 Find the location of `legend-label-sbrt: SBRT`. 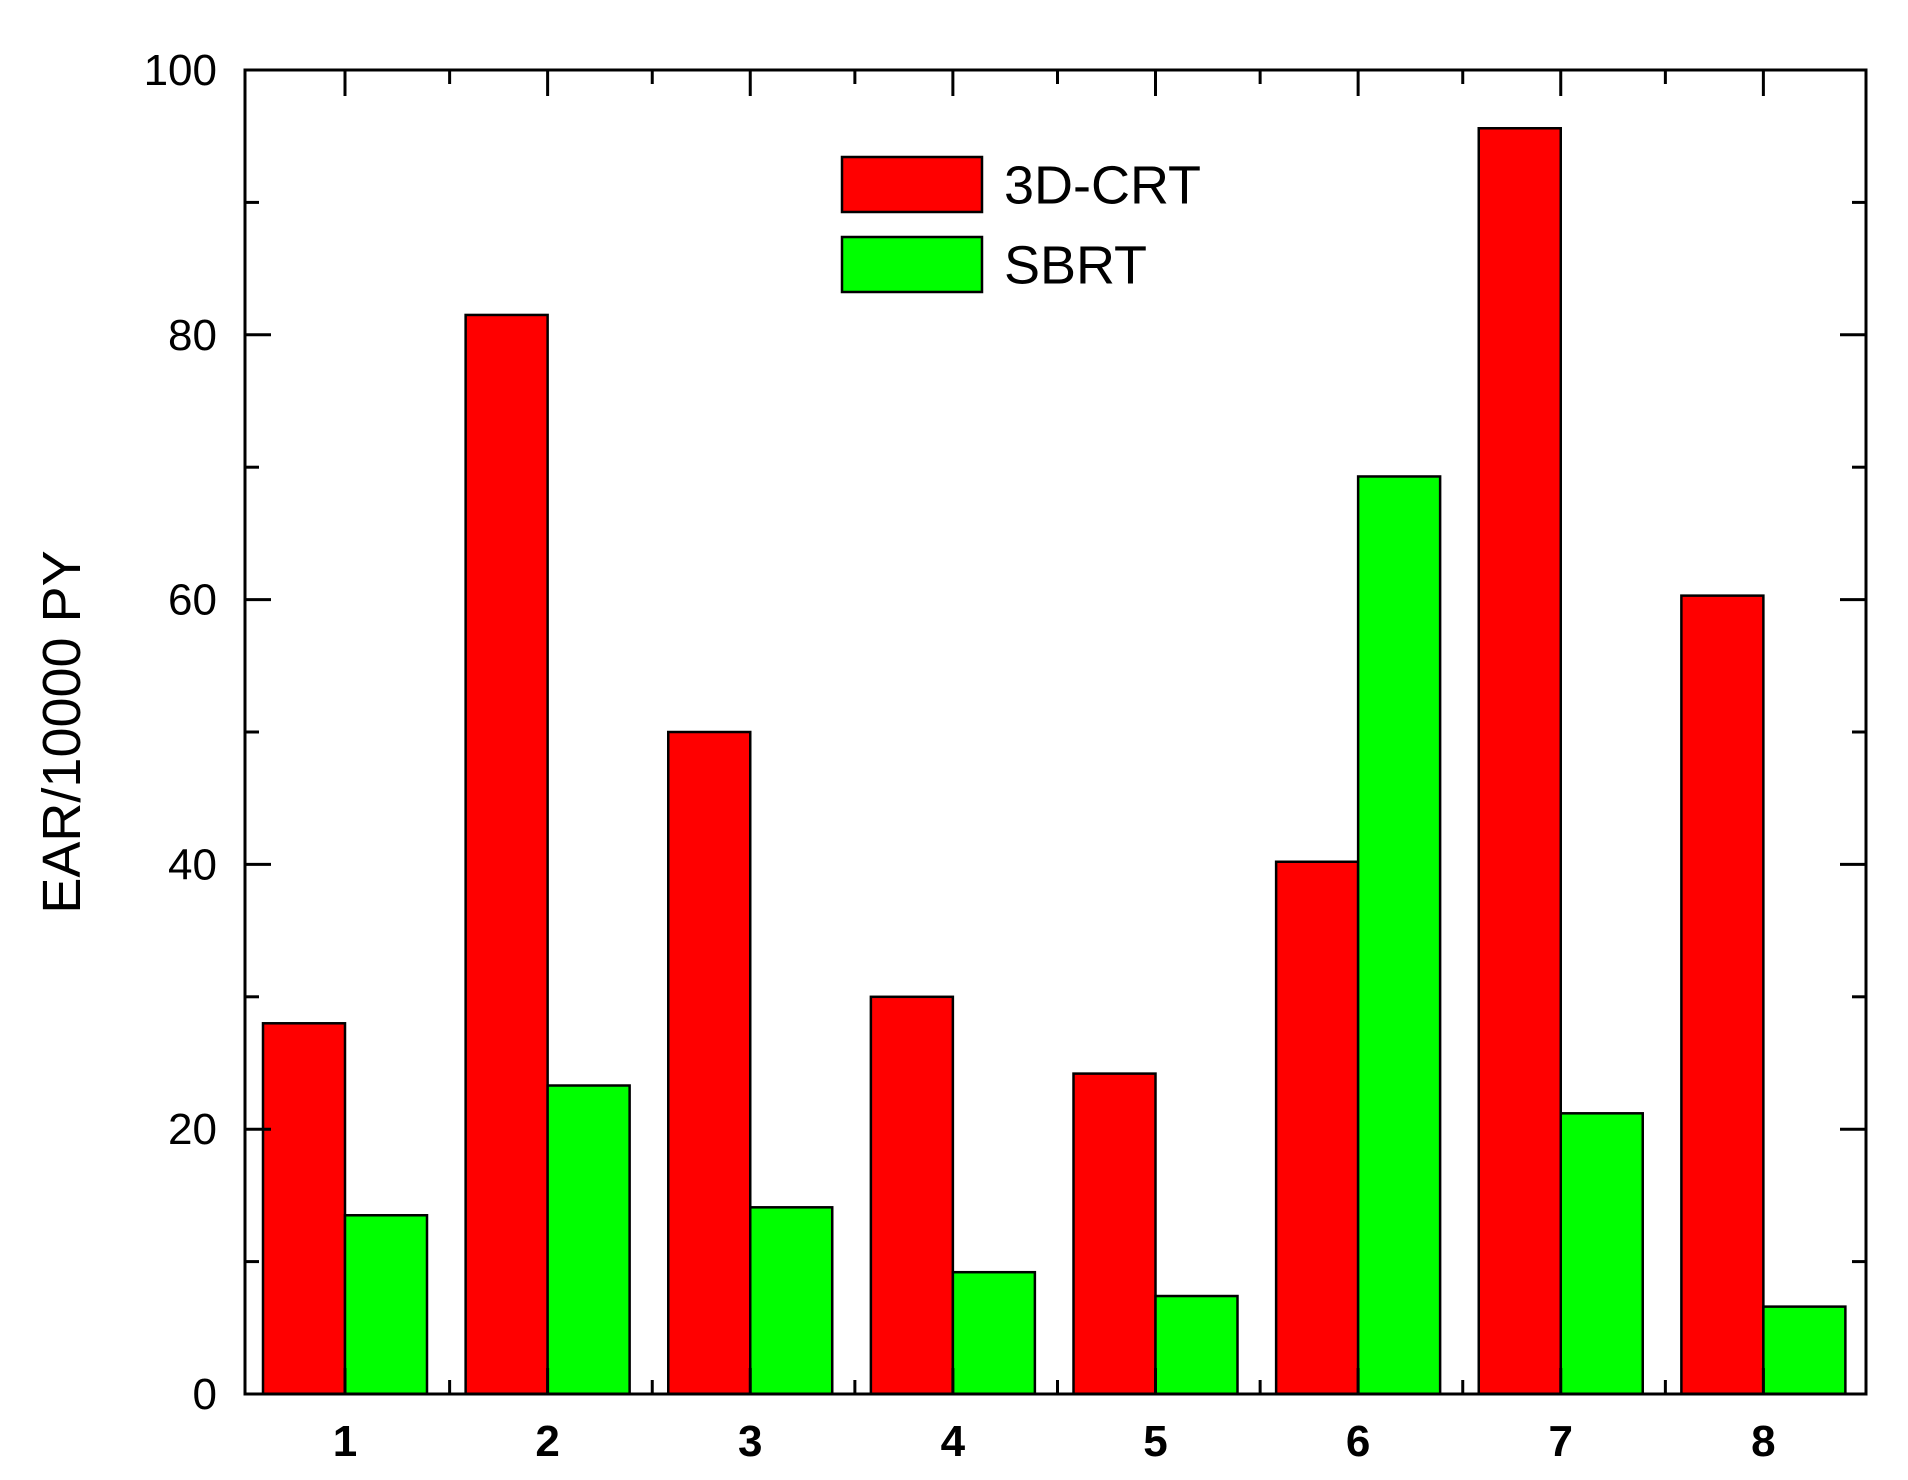

legend-label-sbrt: SBRT is located at coordinates (1075, 266).